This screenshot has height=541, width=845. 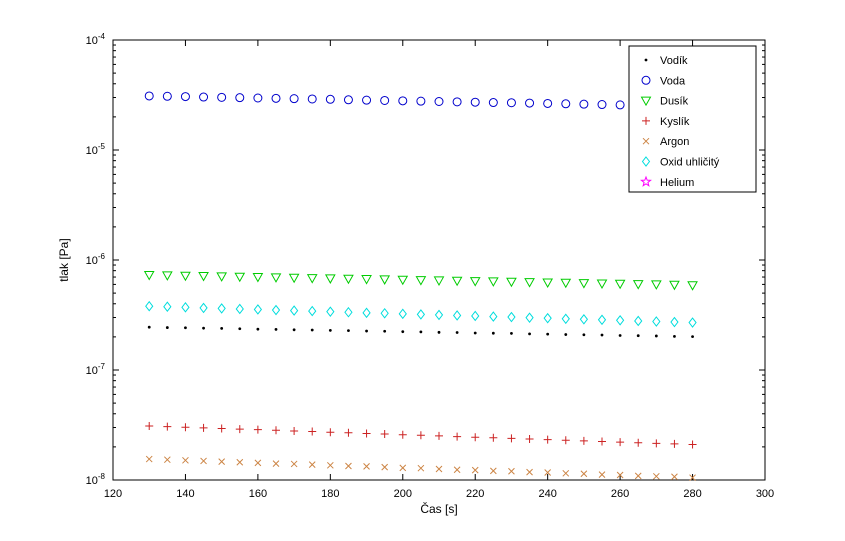 I want to click on y-axis-label: tlak [Pa], so click(x=64, y=259).